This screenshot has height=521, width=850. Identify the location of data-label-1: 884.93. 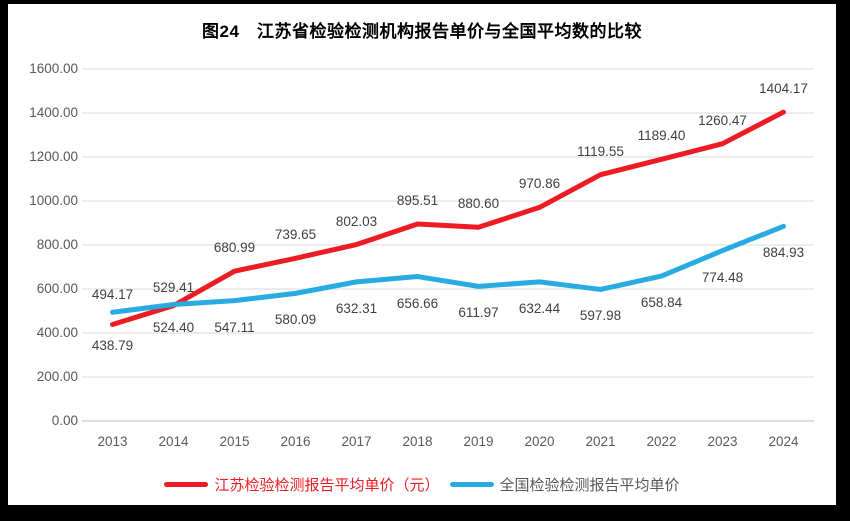
(783, 253).